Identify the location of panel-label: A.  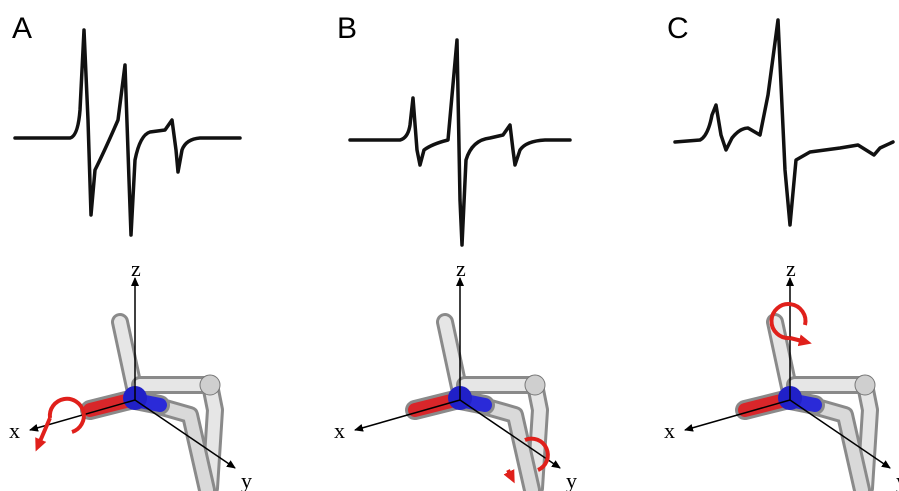
(22, 28).